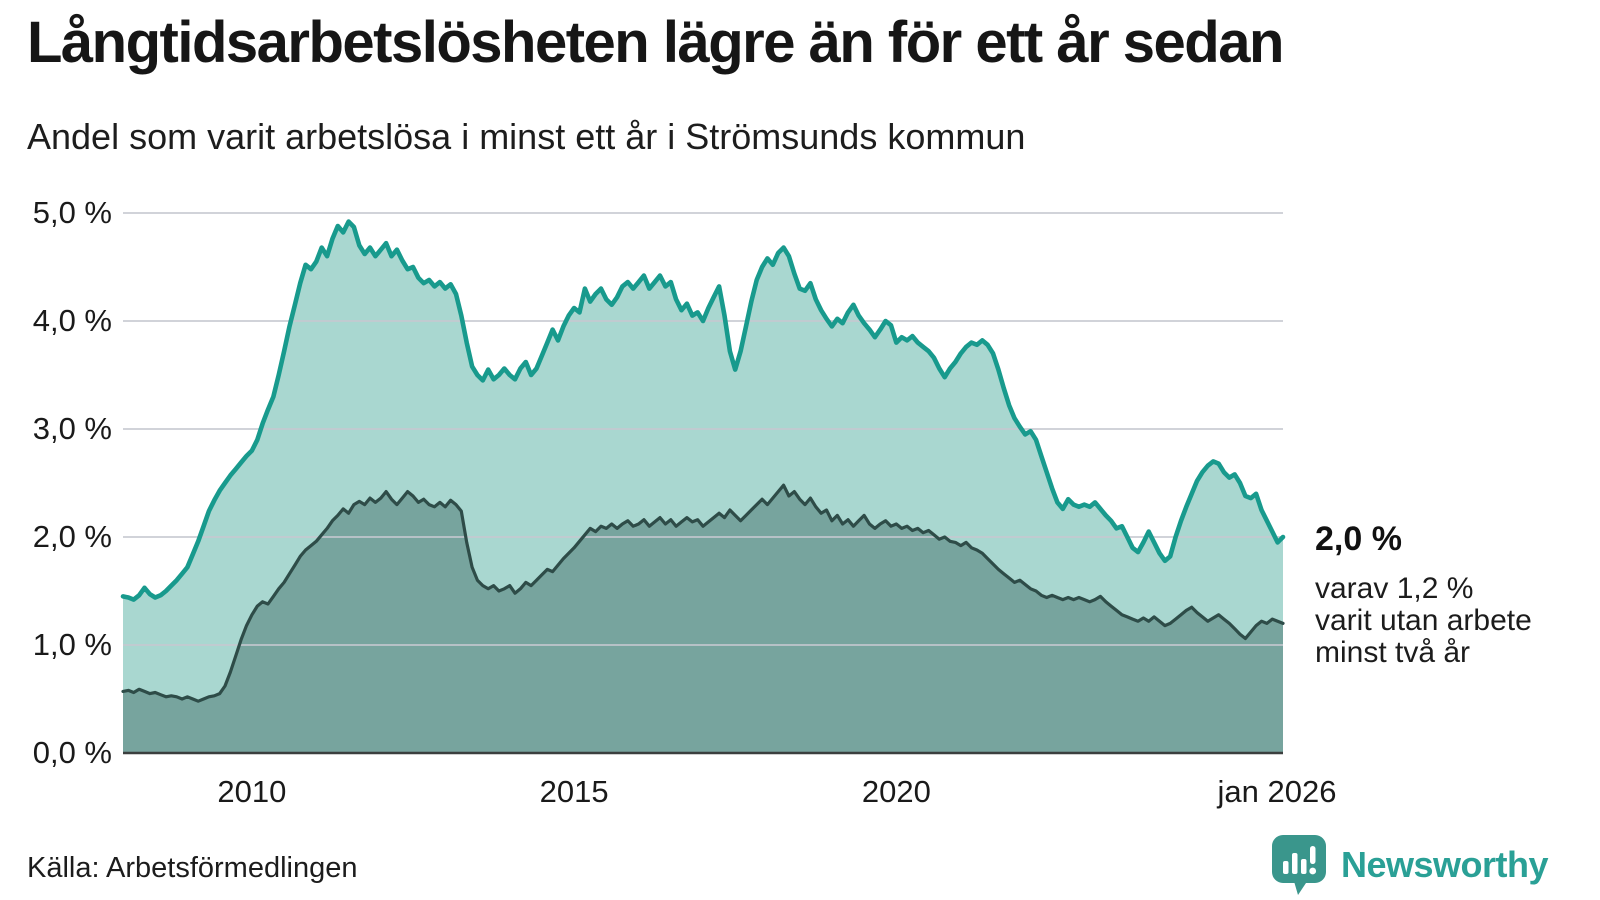  Describe the element at coordinates (574, 791) in the screenshot. I see `x-axis-label: 2015` at that location.